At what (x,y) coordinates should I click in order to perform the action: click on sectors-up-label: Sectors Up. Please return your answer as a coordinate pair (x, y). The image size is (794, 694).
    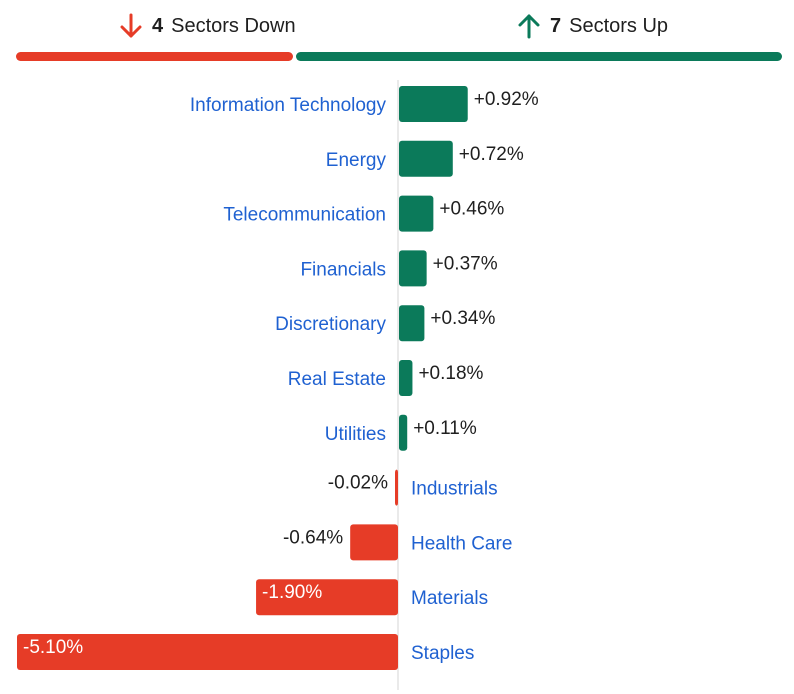
    Looking at the image, I should click on (619, 25).